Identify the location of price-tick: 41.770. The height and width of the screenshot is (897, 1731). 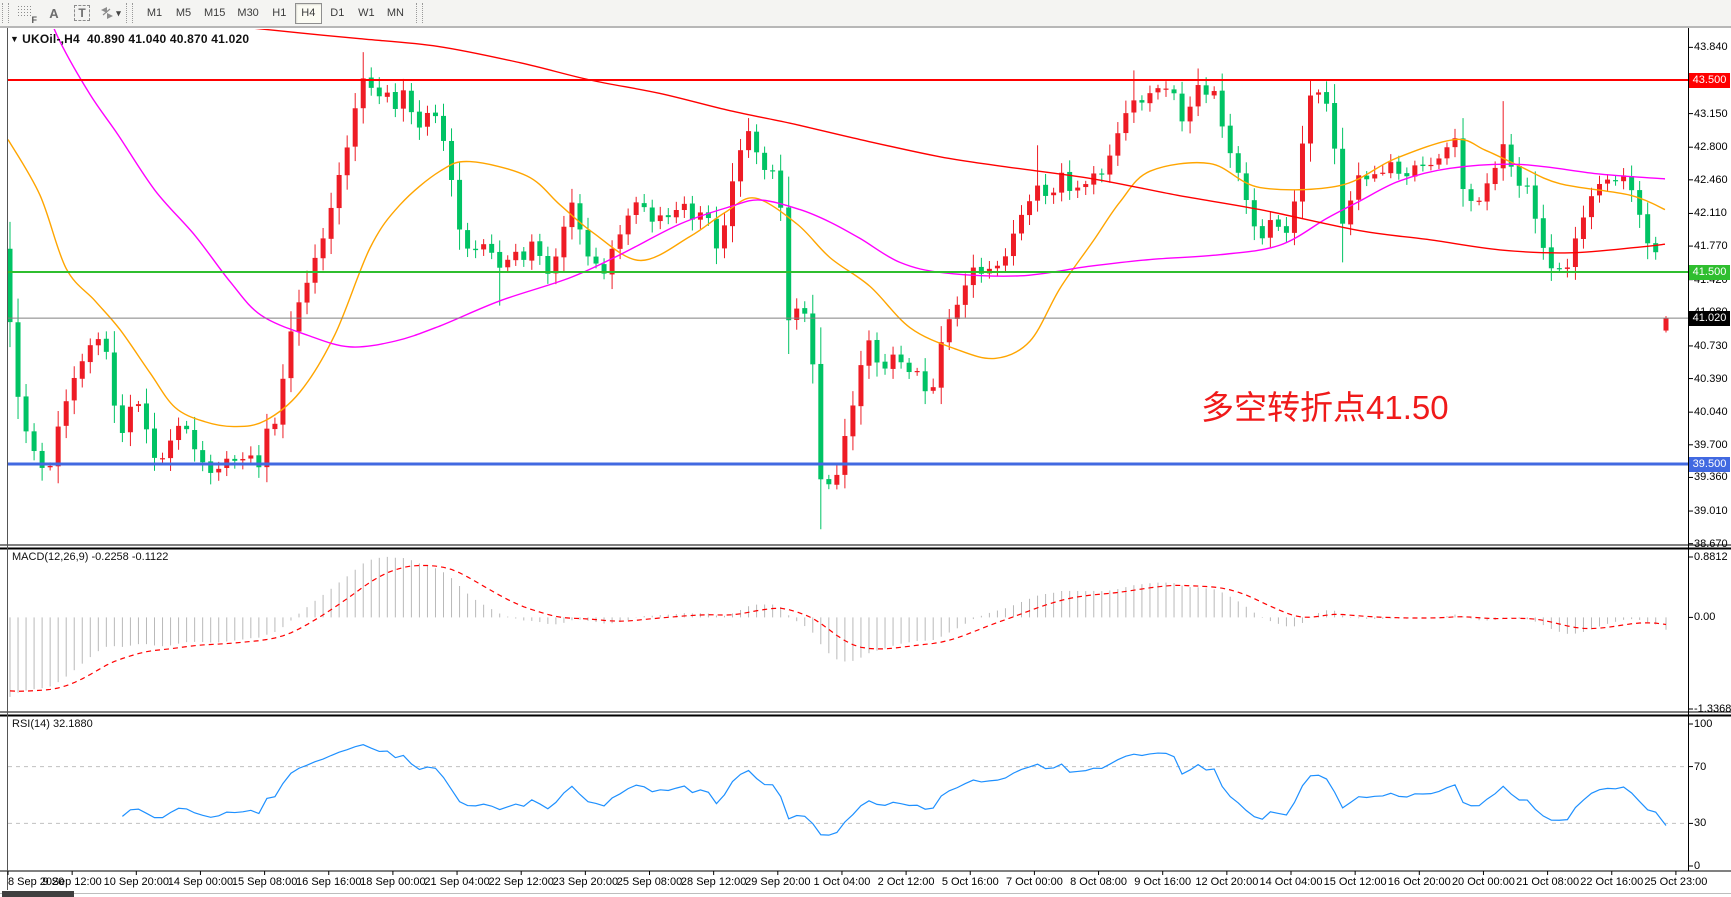
(1711, 246).